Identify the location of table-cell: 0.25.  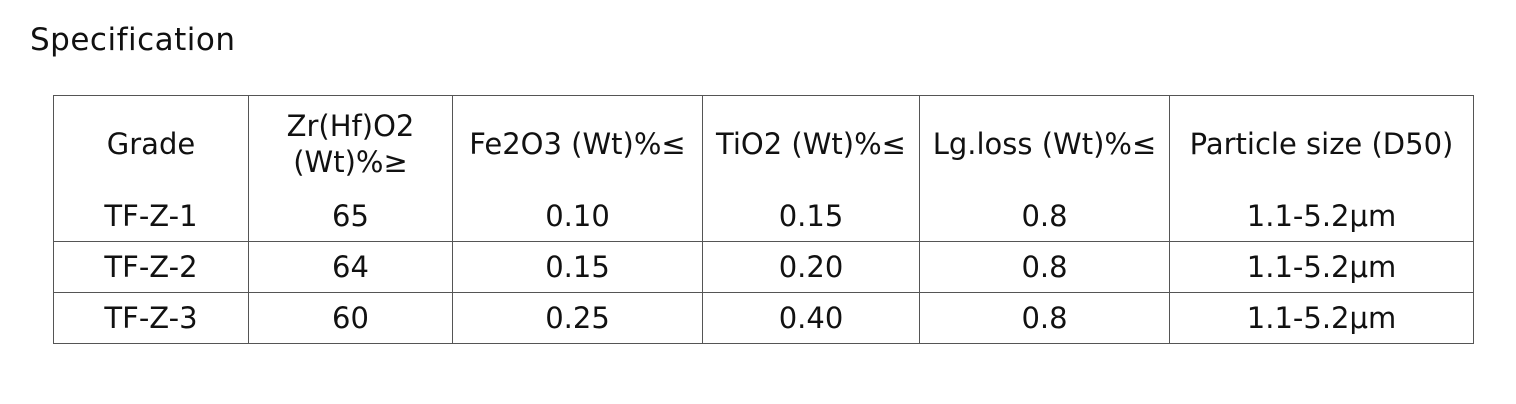
(577, 318).